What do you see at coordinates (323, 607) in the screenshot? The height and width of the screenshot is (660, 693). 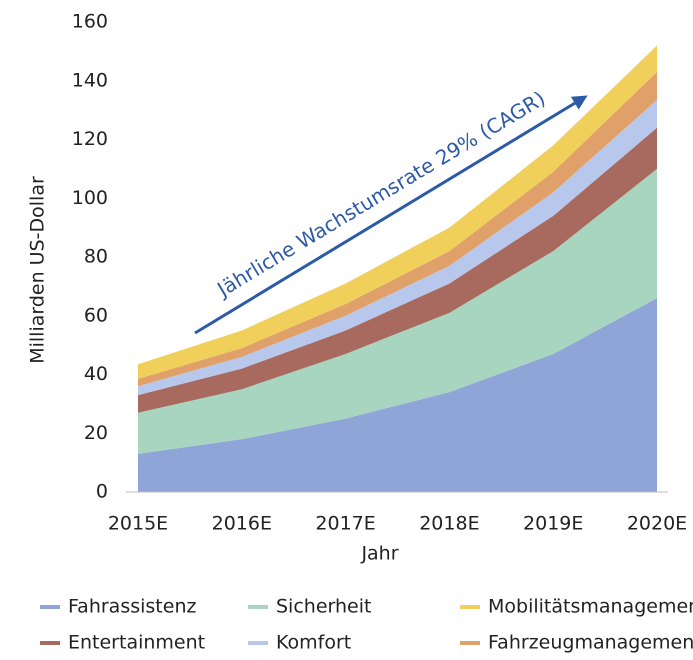 I see `legend-label: Sicherheit` at bounding box center [323, 607].